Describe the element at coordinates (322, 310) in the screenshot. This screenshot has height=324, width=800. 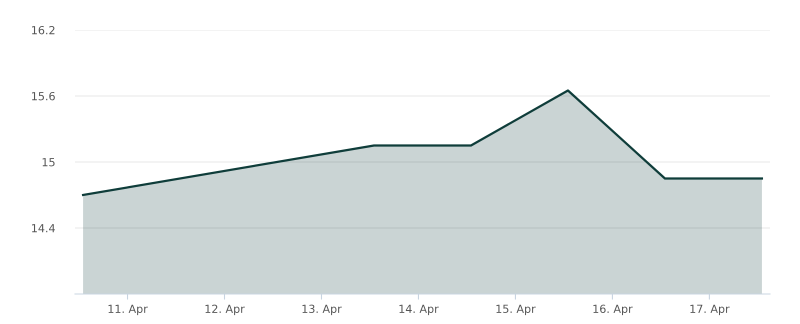
I see `x-tick-label: 13. Apr` at that location.